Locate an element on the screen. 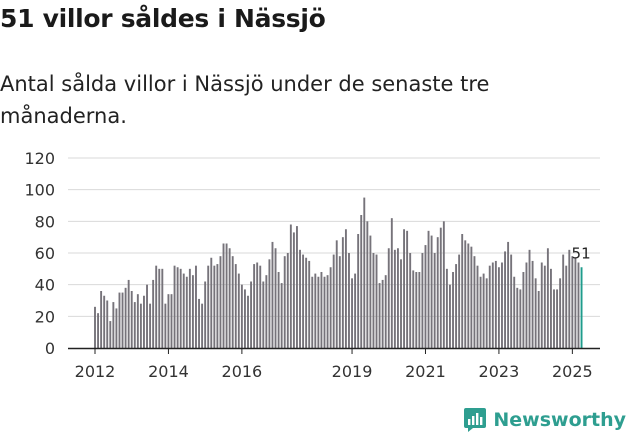  x-tick-label: 2021 is located at coordinates (425, 371).